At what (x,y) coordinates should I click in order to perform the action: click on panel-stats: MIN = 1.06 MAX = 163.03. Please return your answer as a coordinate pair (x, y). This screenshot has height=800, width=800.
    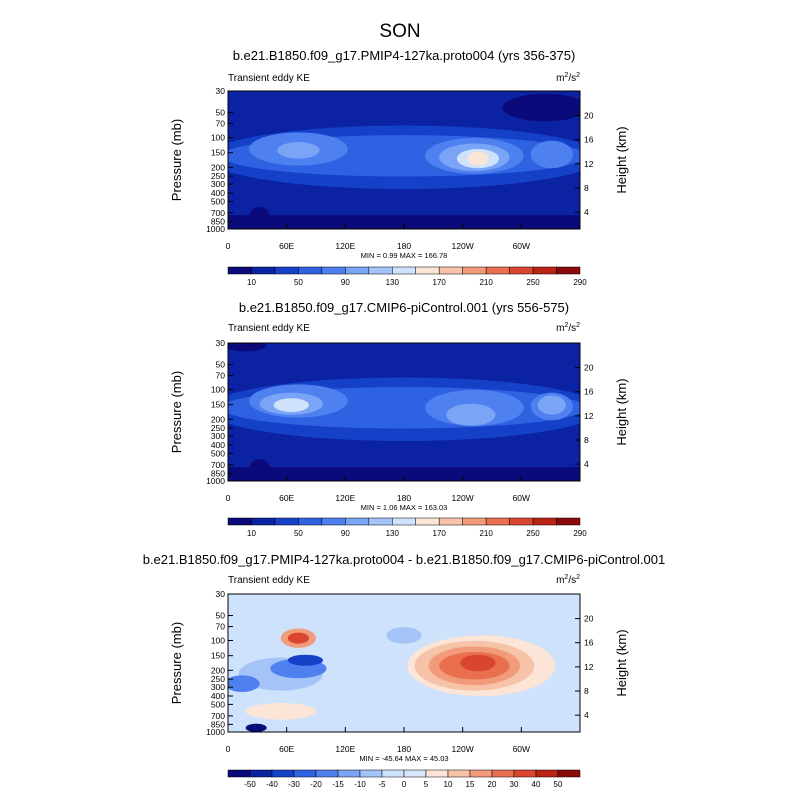
    Looking at the image, I should click on (404, 507).